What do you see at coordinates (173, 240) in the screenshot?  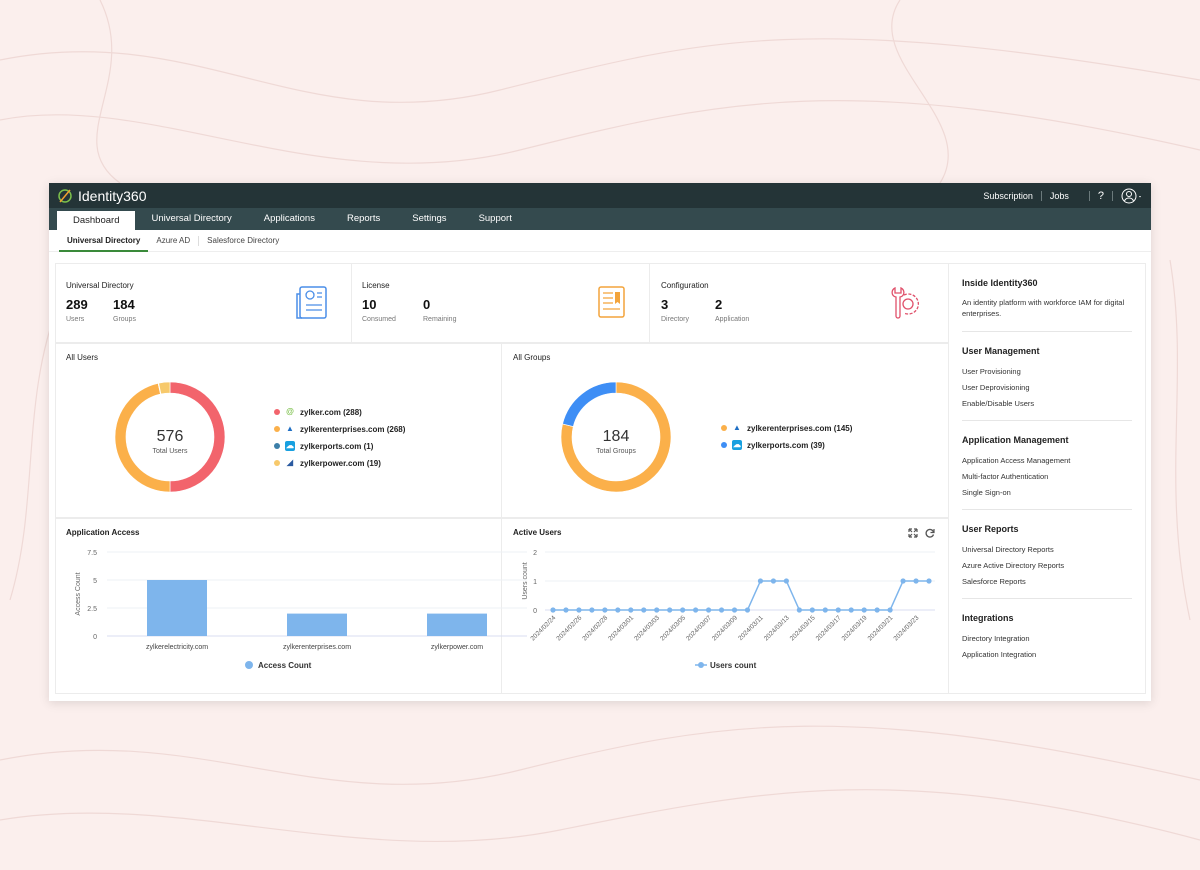 I see `subtab-azure-ad: Azure AD` at bounding box center [173, 240].